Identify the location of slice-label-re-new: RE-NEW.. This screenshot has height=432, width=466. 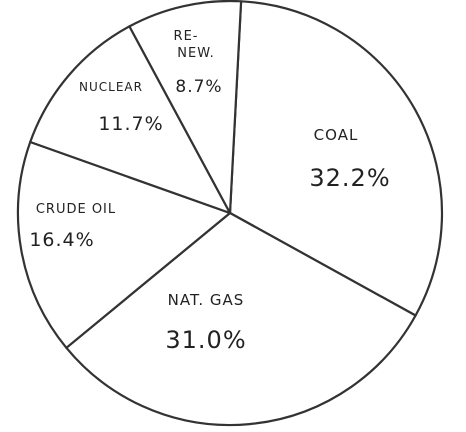
(194, 45).